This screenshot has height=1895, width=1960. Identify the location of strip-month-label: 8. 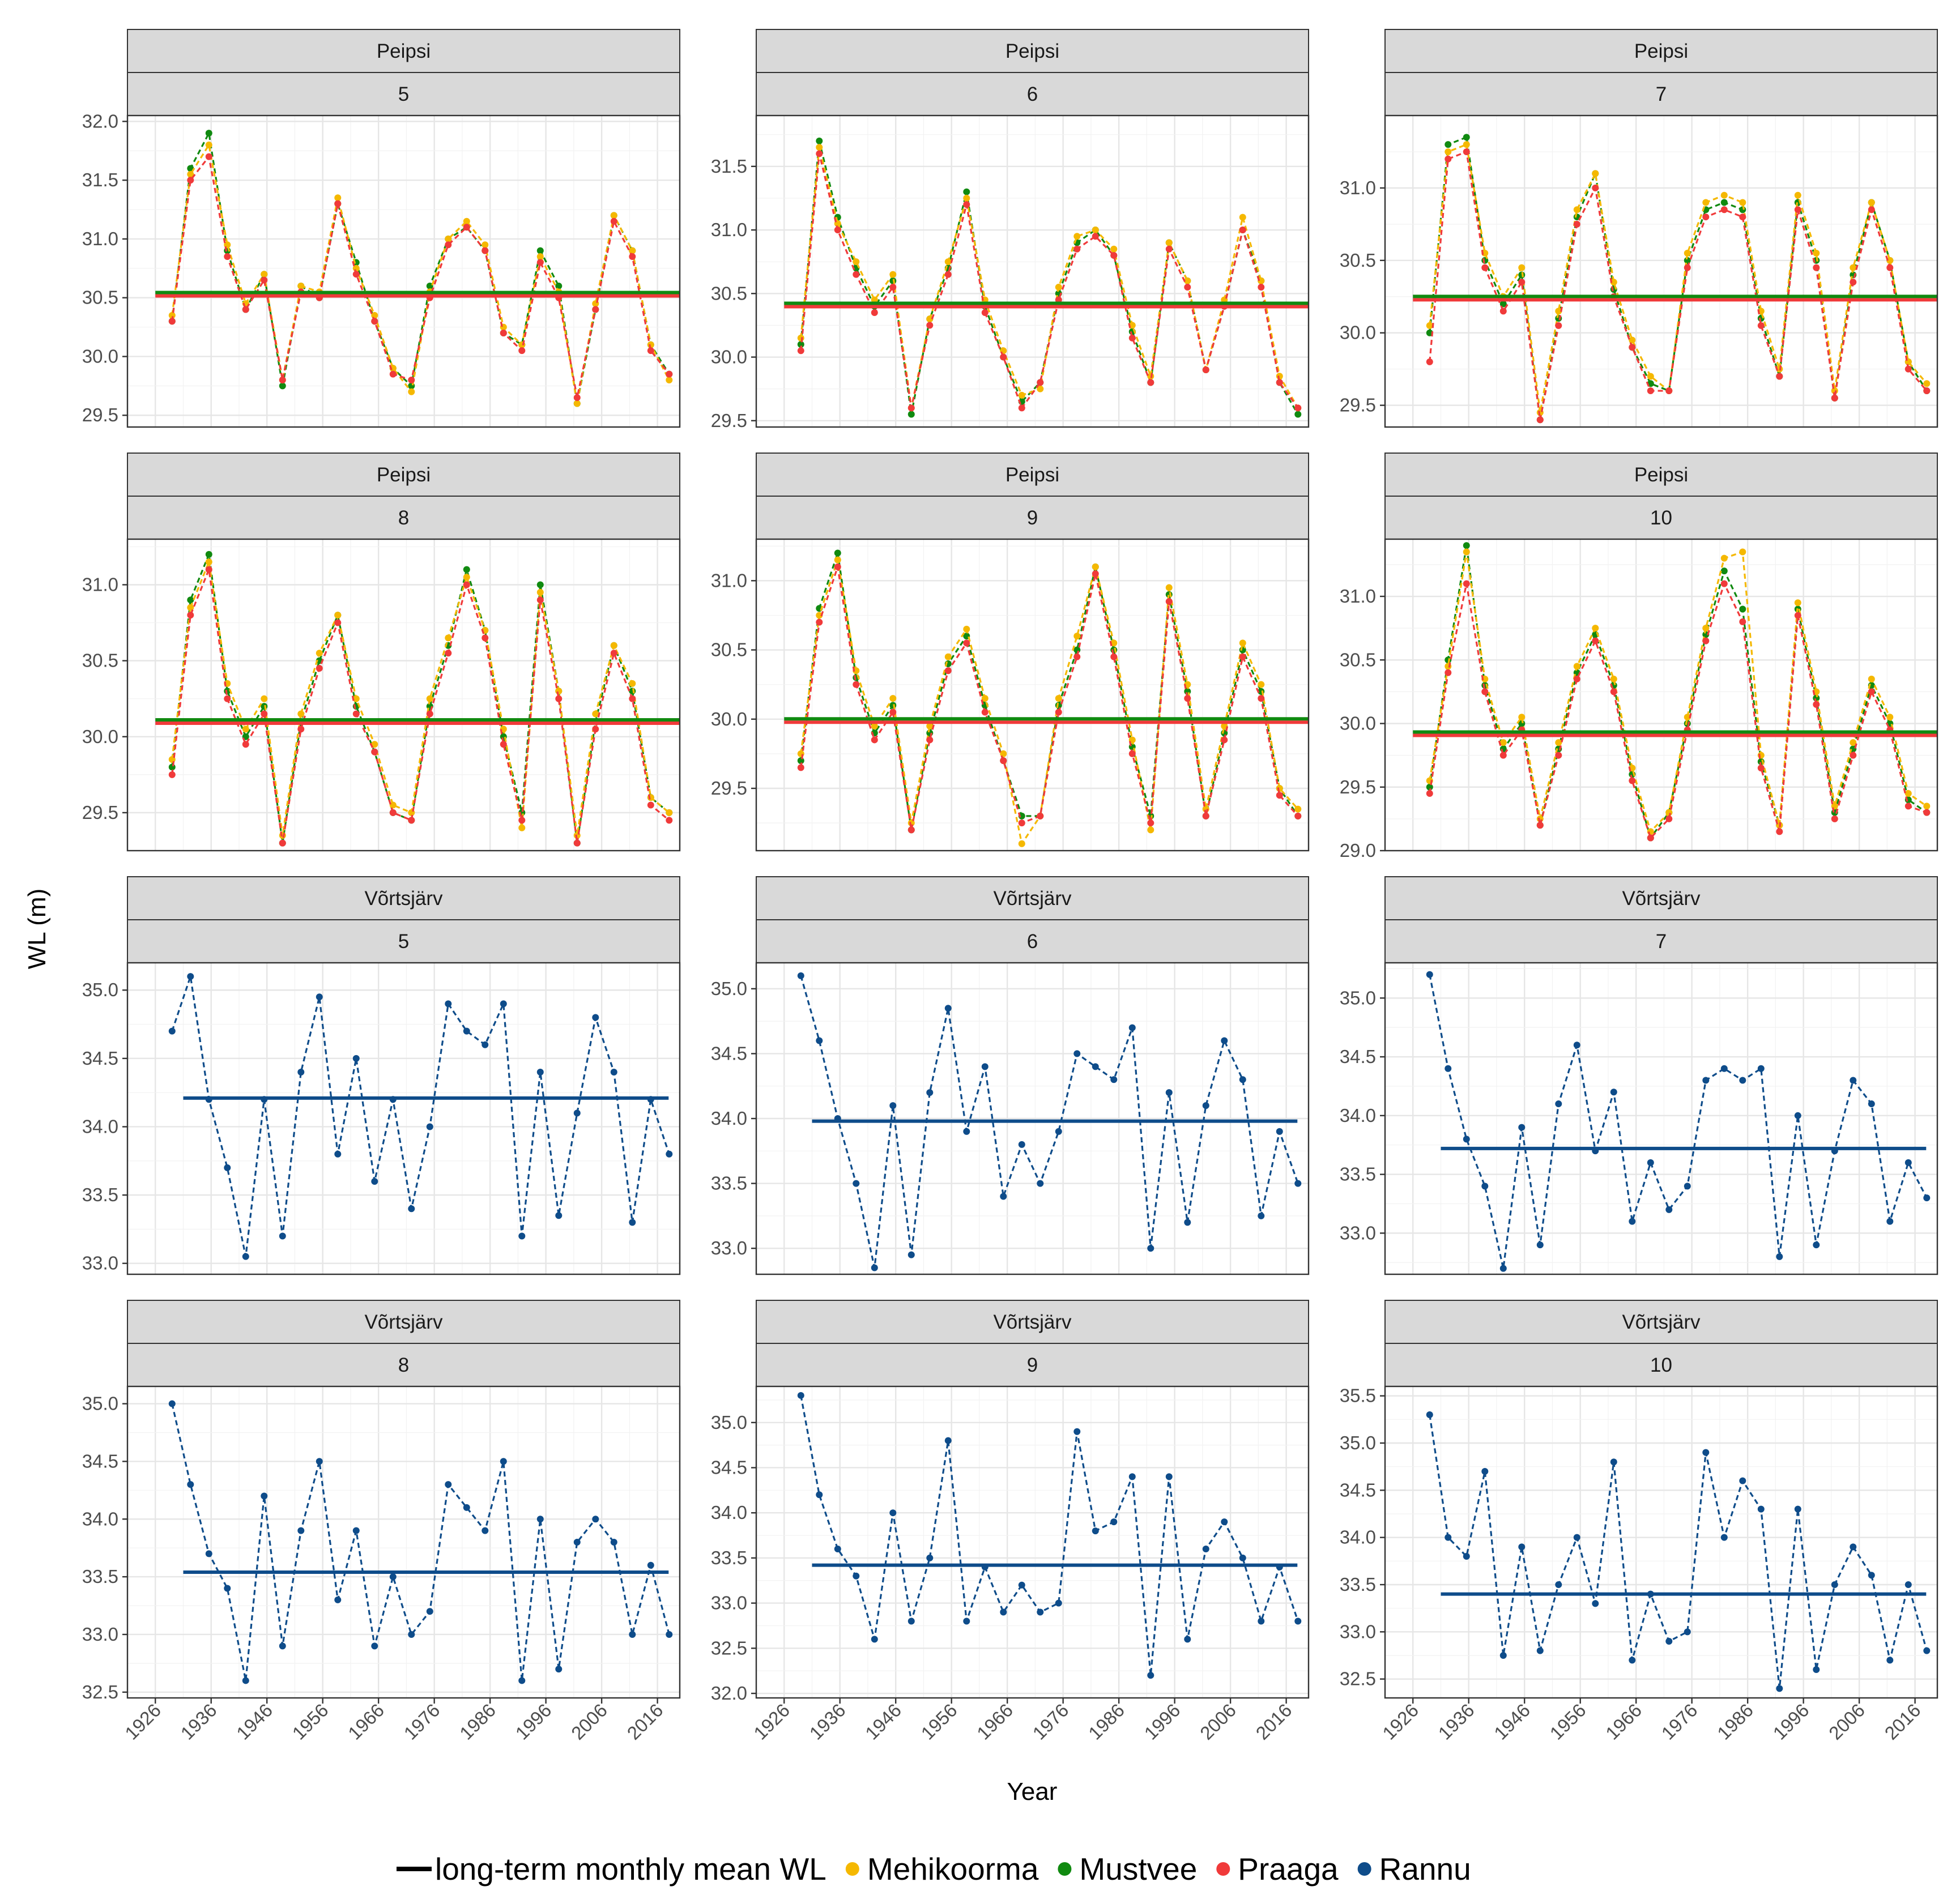
(404, 518).